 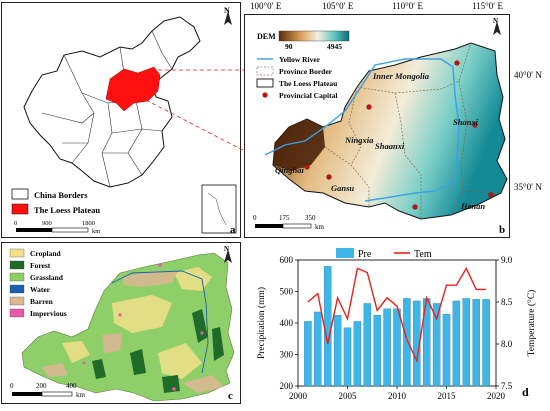 I want to click on panel-a-letter: a, so click(x=233, y=230).